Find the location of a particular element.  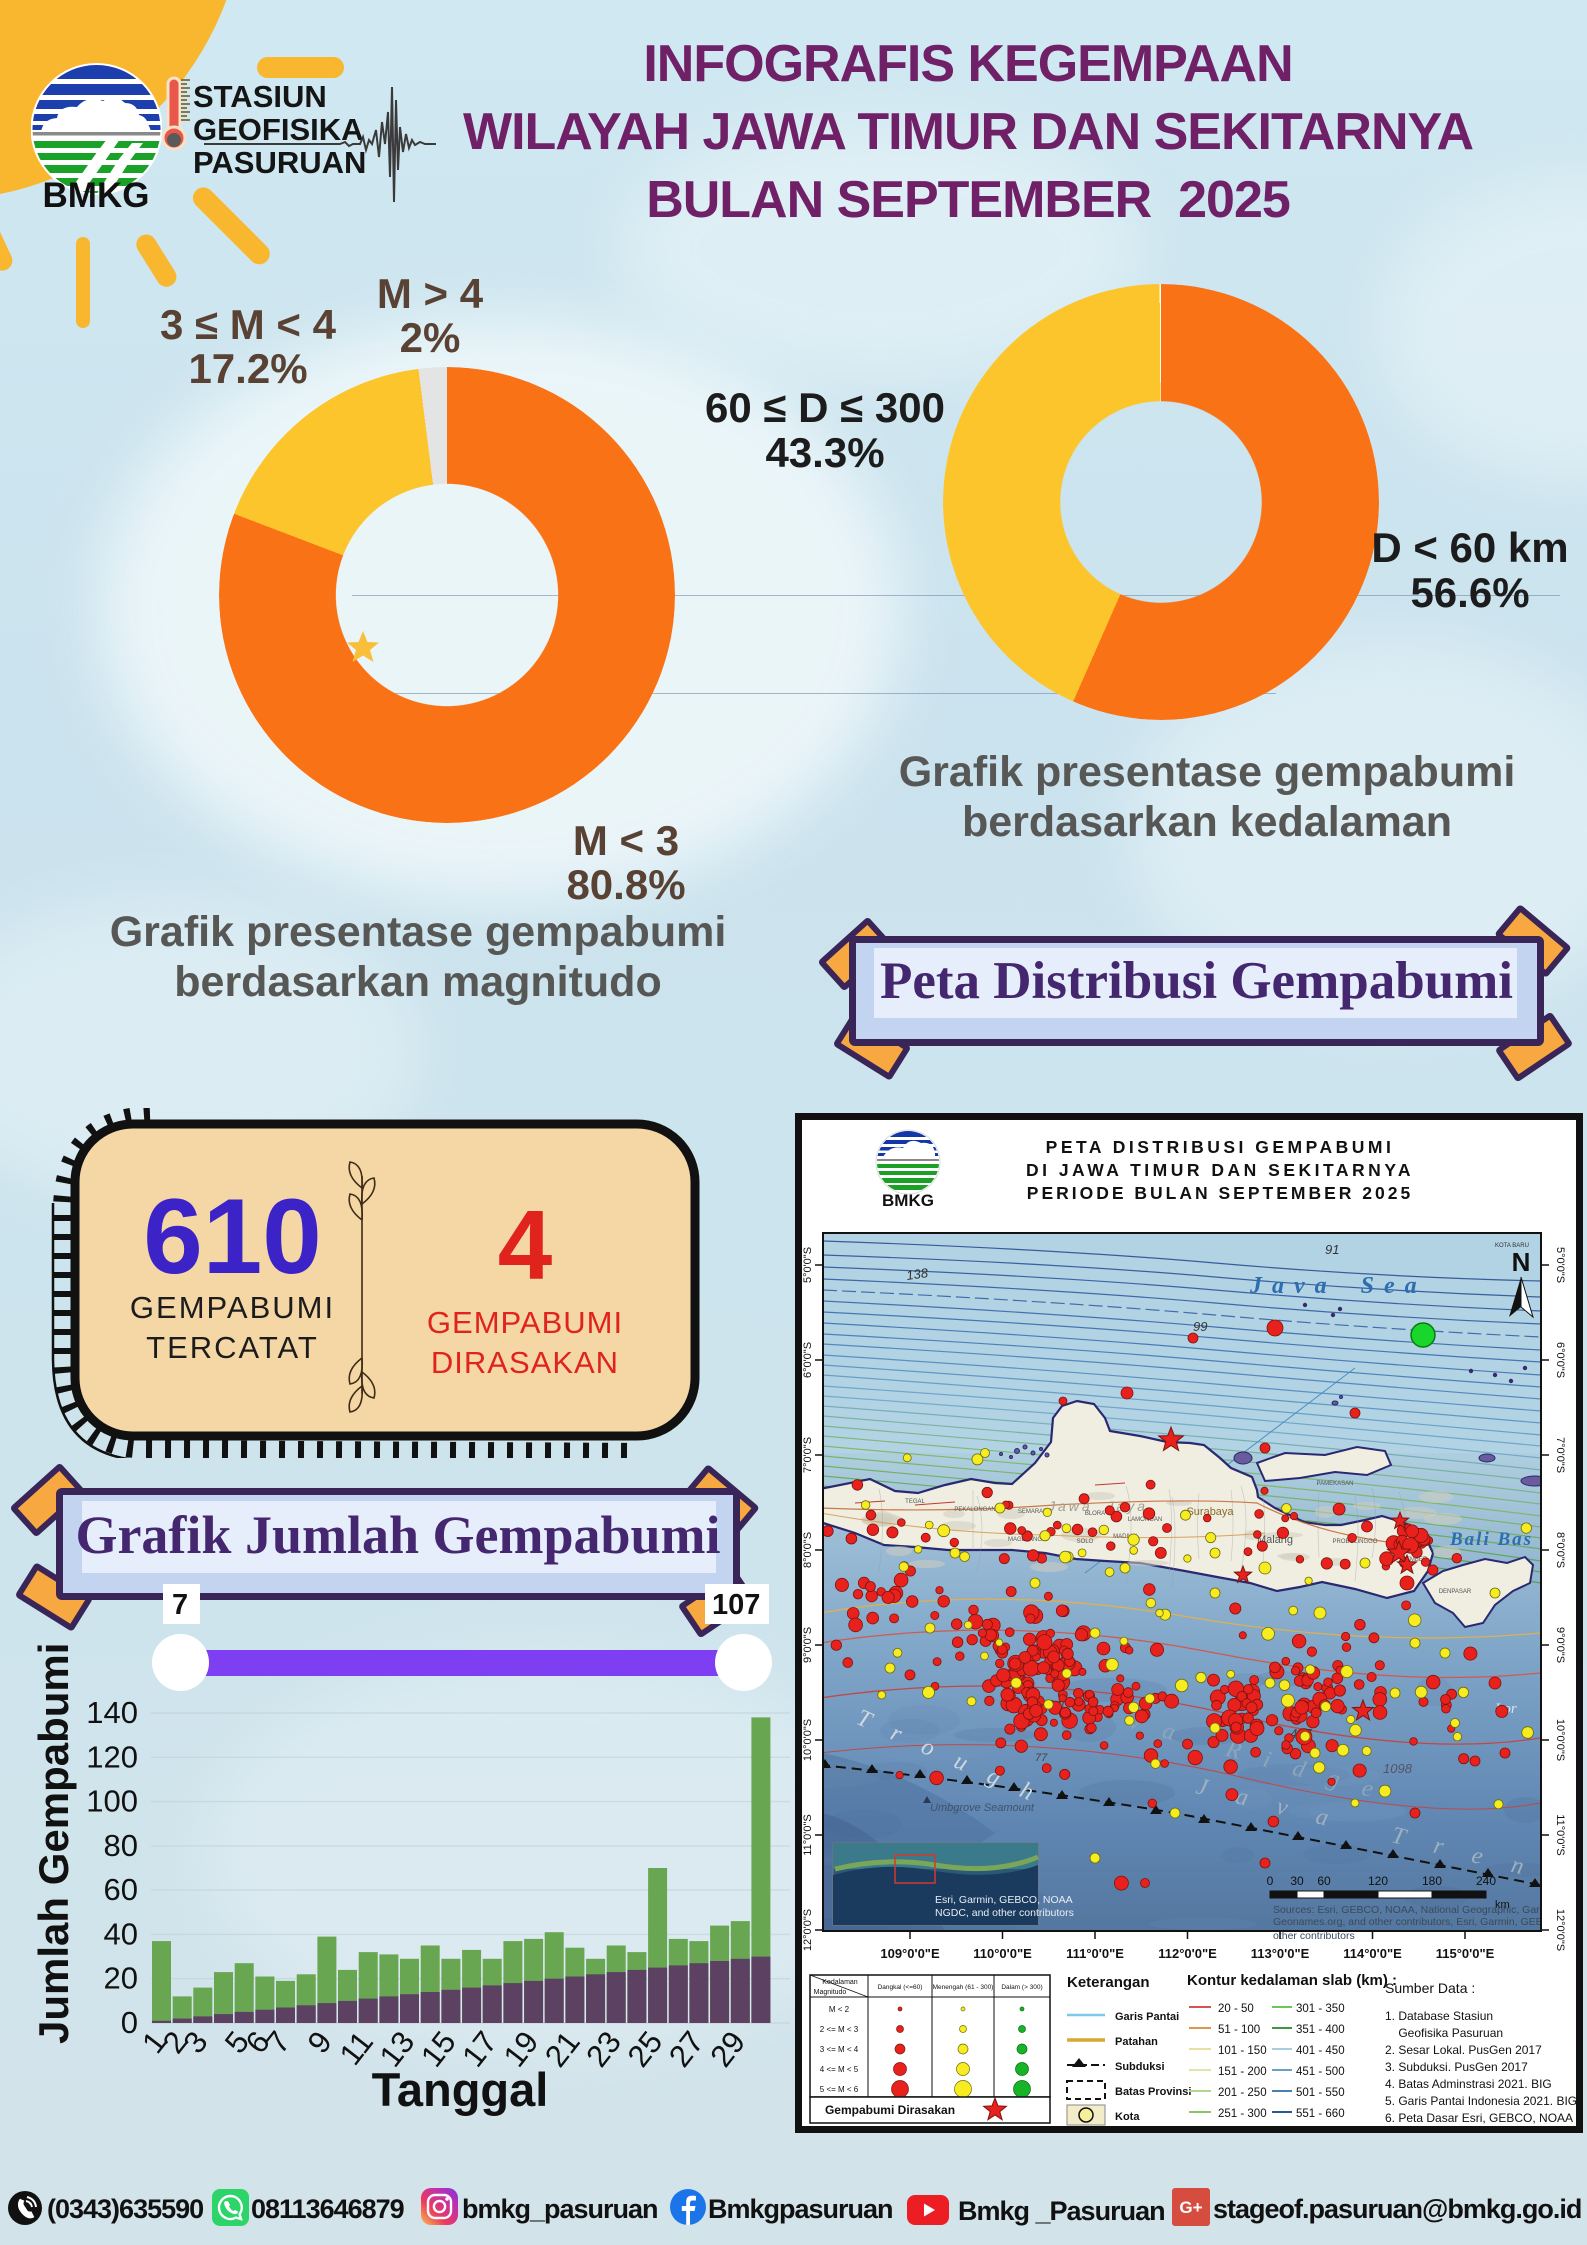

svg-text: 501 - 550 is located at coordinates (1320, 2093).